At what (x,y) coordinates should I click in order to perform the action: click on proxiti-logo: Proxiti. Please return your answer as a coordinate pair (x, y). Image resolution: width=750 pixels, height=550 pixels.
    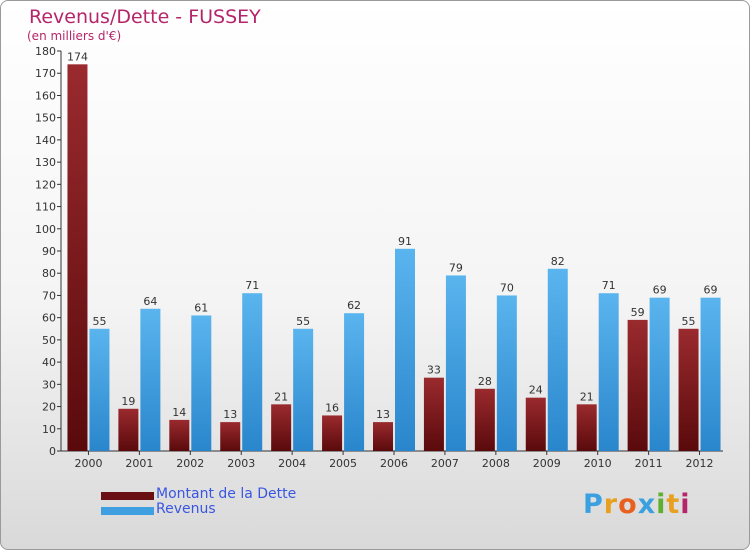
    Looking at the image, I should click on (637, 504).